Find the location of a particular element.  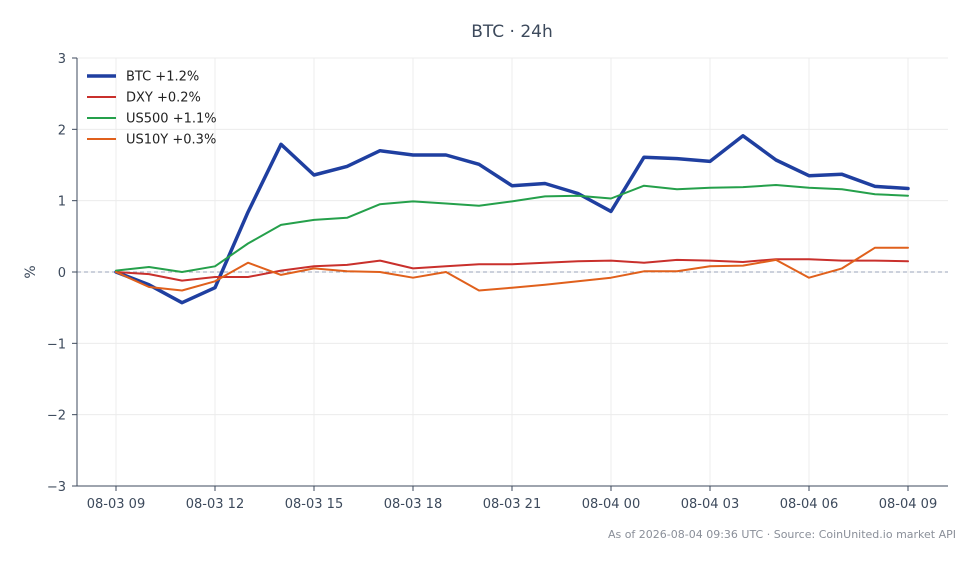

legend: BTC +1.2% DXY +0.2% US500 +1.1% US10Y +0.3% is located at coordinates (152, 109).